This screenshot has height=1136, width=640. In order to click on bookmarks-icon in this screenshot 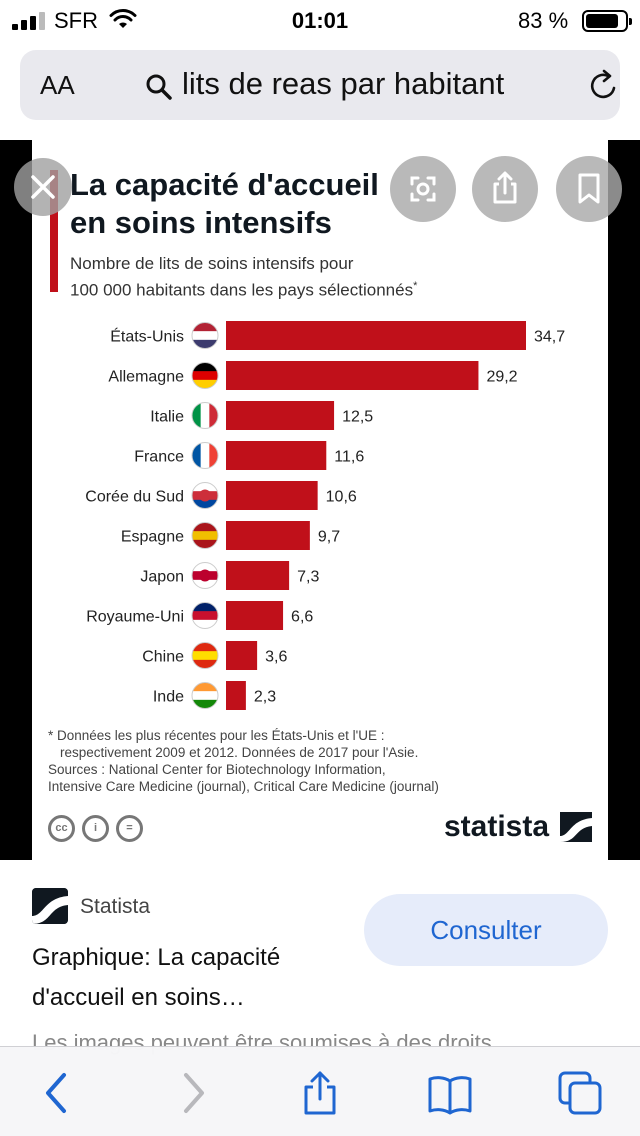, I will do `click(450, 1093)`.